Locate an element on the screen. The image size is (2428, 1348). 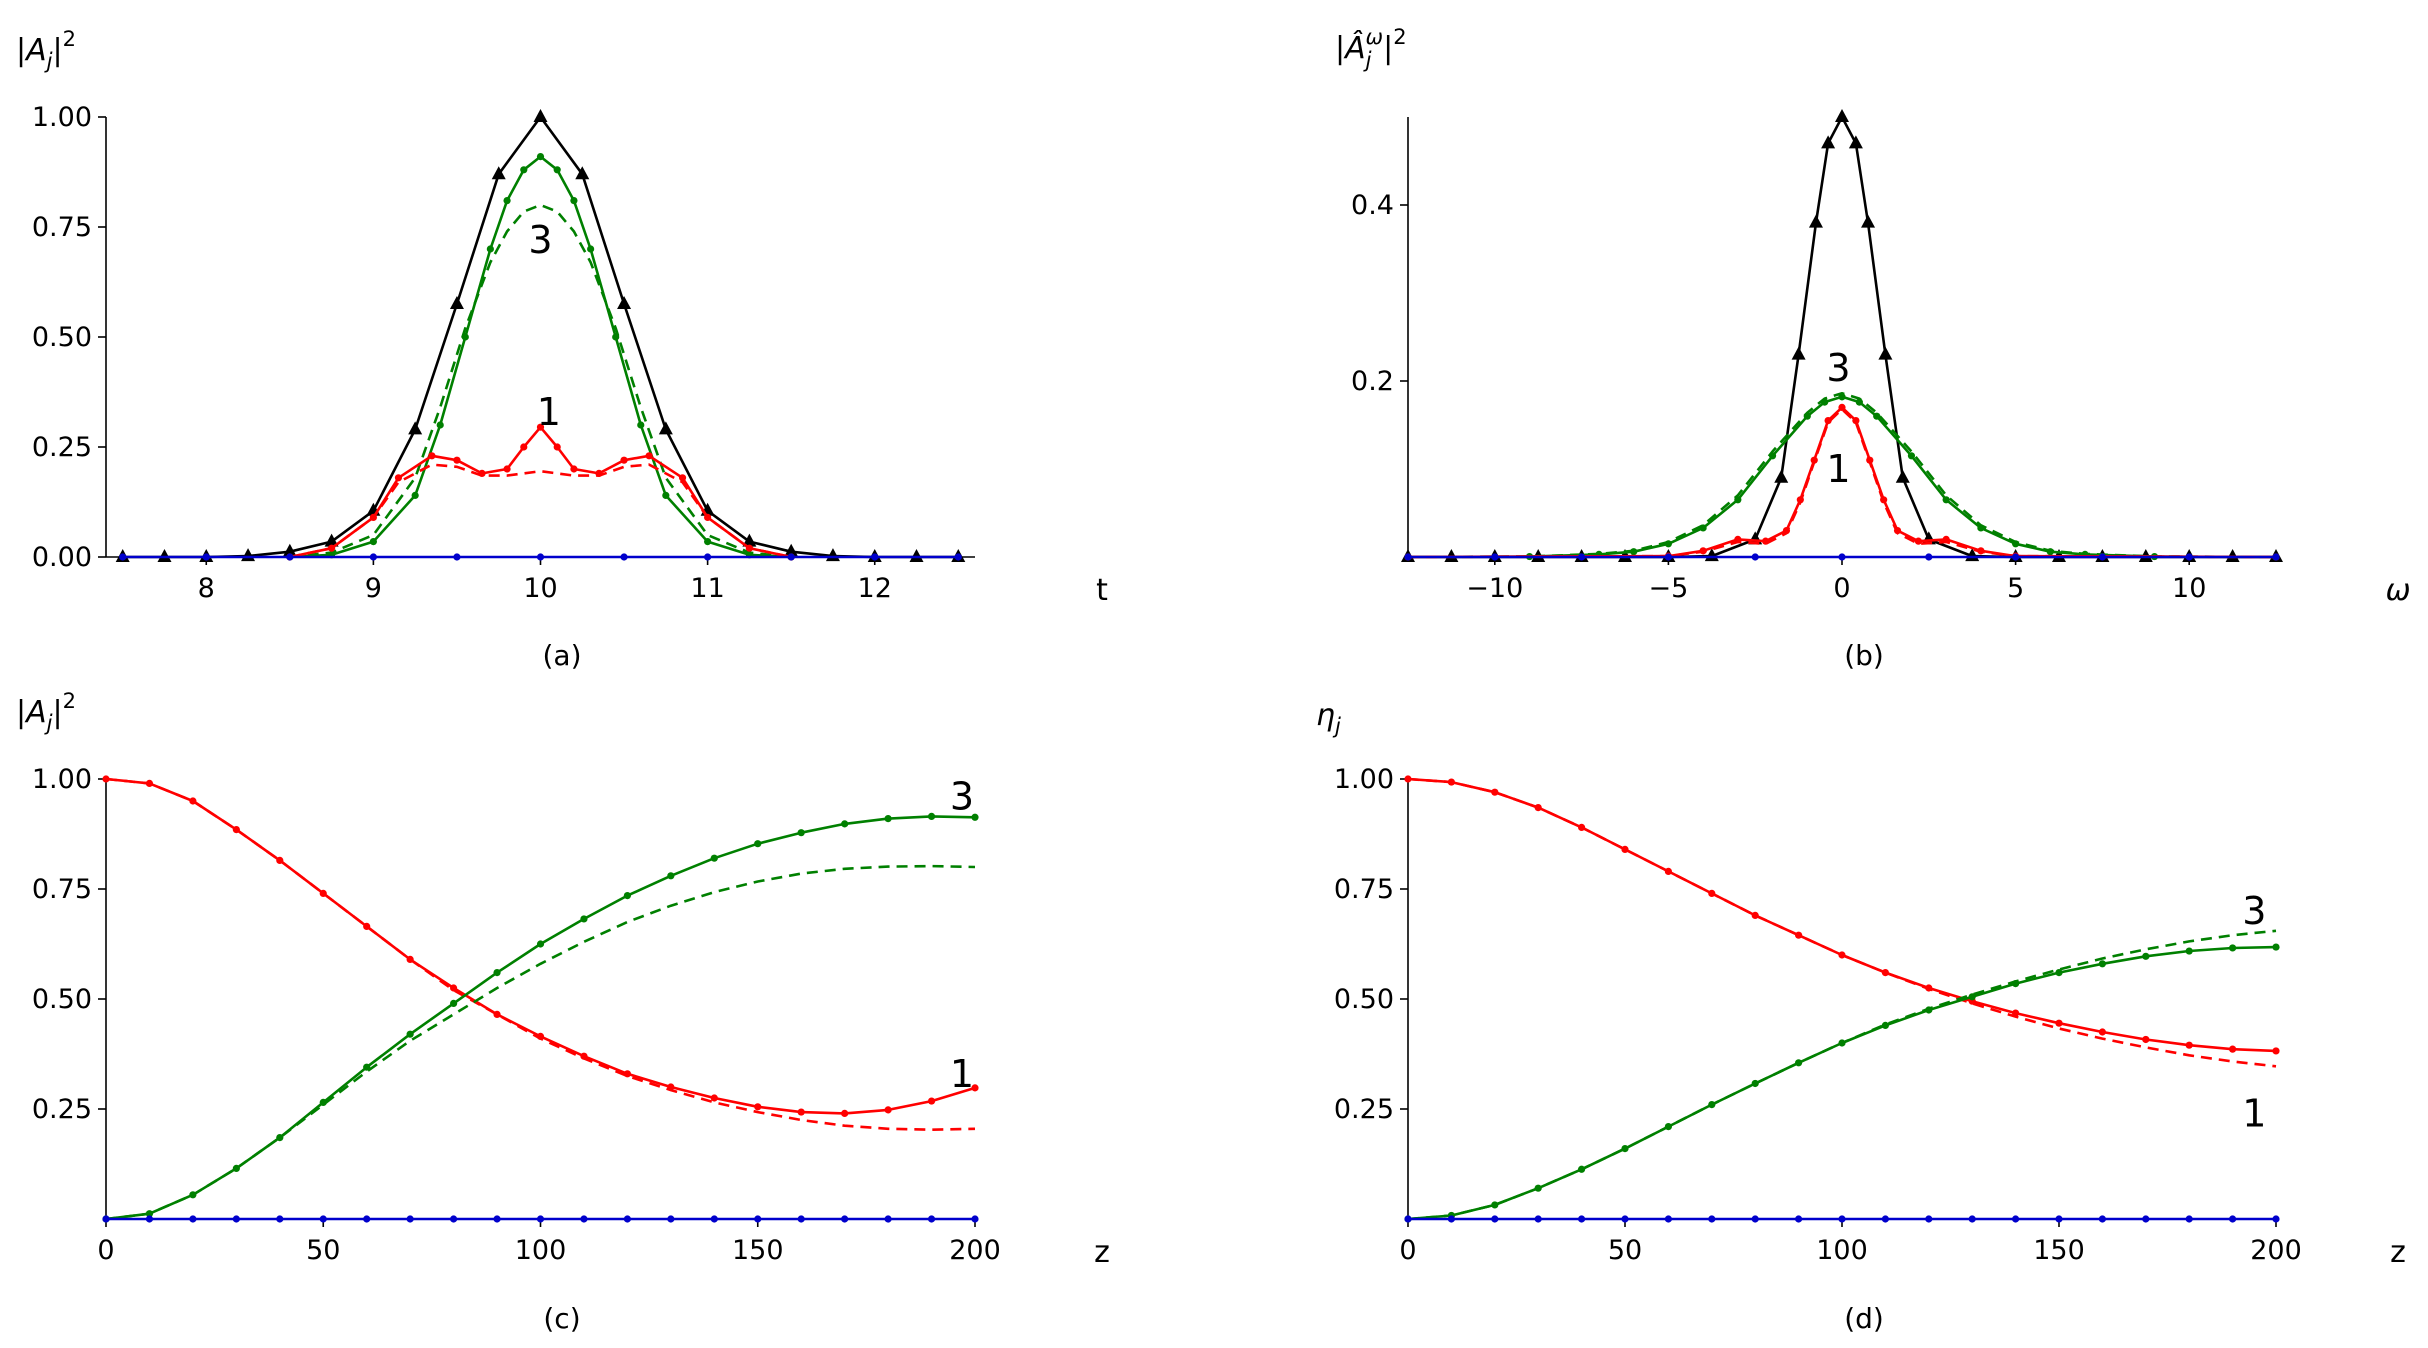
x-axis-label: z is located at coordinates (1102, 1252).